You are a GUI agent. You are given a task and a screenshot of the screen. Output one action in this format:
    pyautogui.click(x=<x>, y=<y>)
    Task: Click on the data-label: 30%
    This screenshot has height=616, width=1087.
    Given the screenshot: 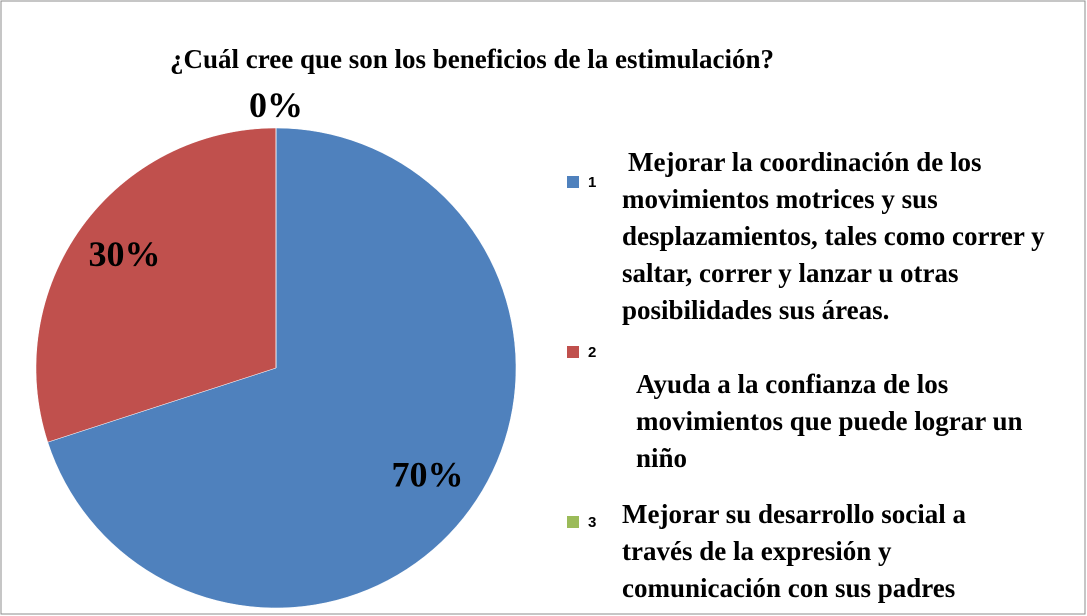 What is the action you would take?
    pyautogui.click(x=125, y=254)
    